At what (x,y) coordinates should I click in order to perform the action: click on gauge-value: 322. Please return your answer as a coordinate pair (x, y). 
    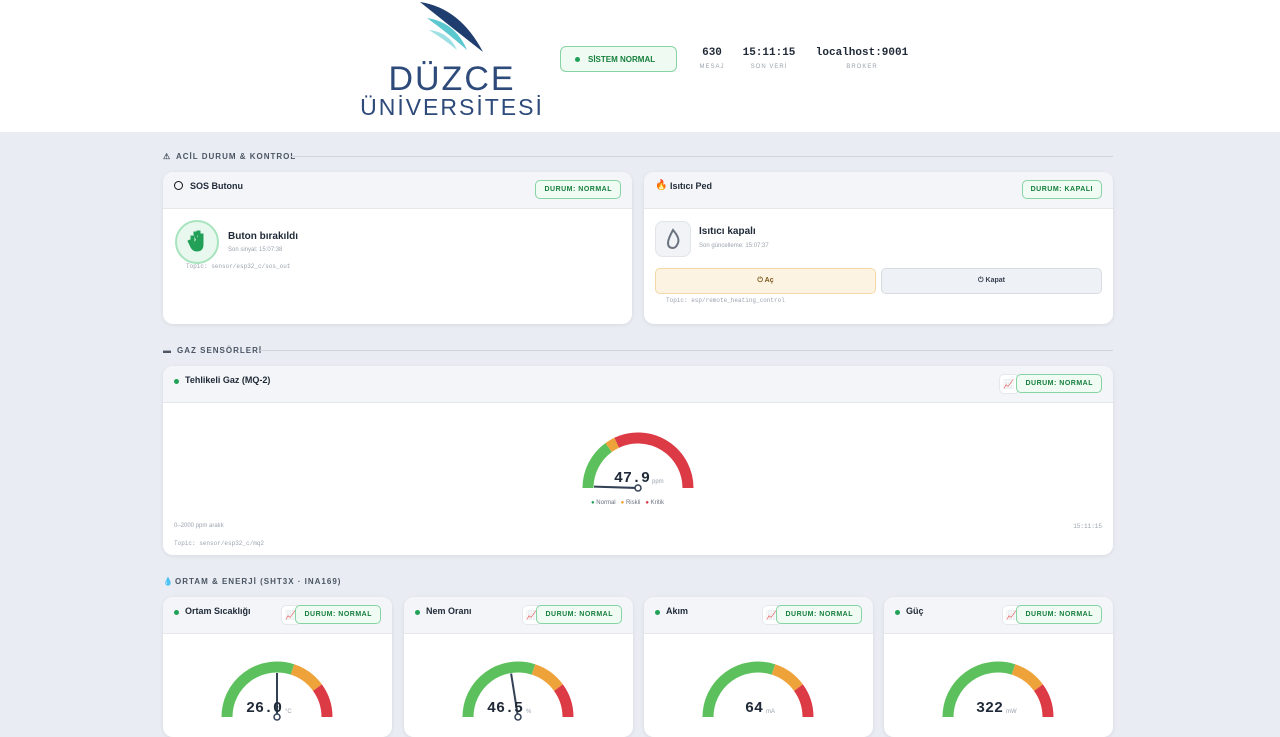
    Looking at the image, I should click on (989, 708).